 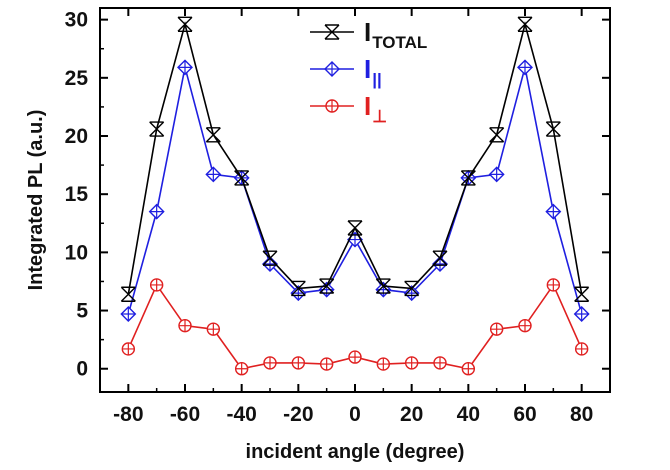 I want to click on legend-item-I_perpendicular: I⊥, so click(x=348, y=108).